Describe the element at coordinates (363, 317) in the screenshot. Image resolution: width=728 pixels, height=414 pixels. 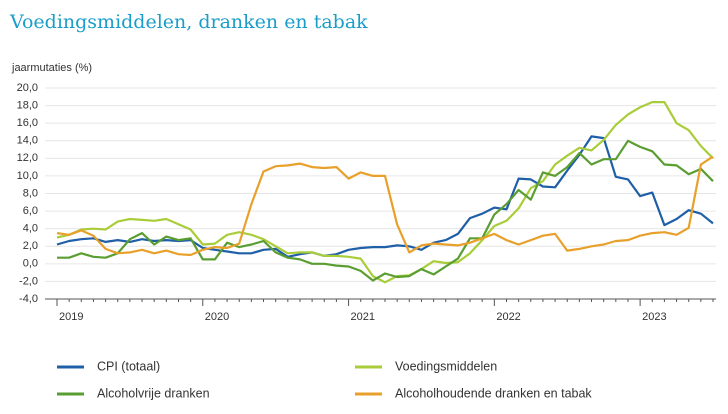
I see `x-tick-label: 2021` at that location.